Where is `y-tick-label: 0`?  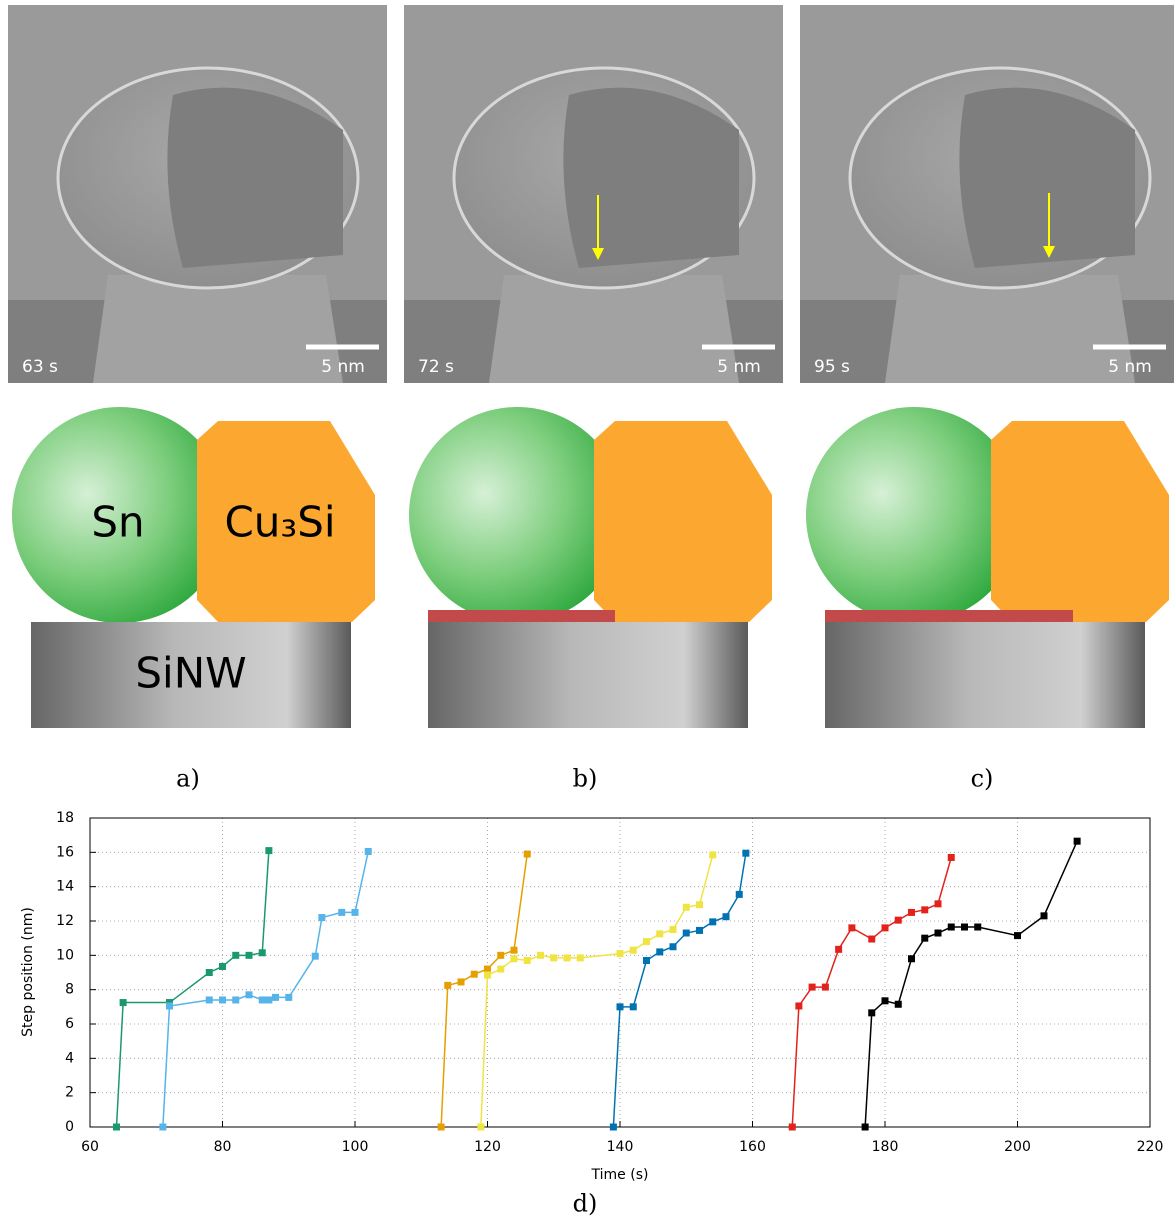 y-tick-label: 0 is located at coordinates (69, 1127).